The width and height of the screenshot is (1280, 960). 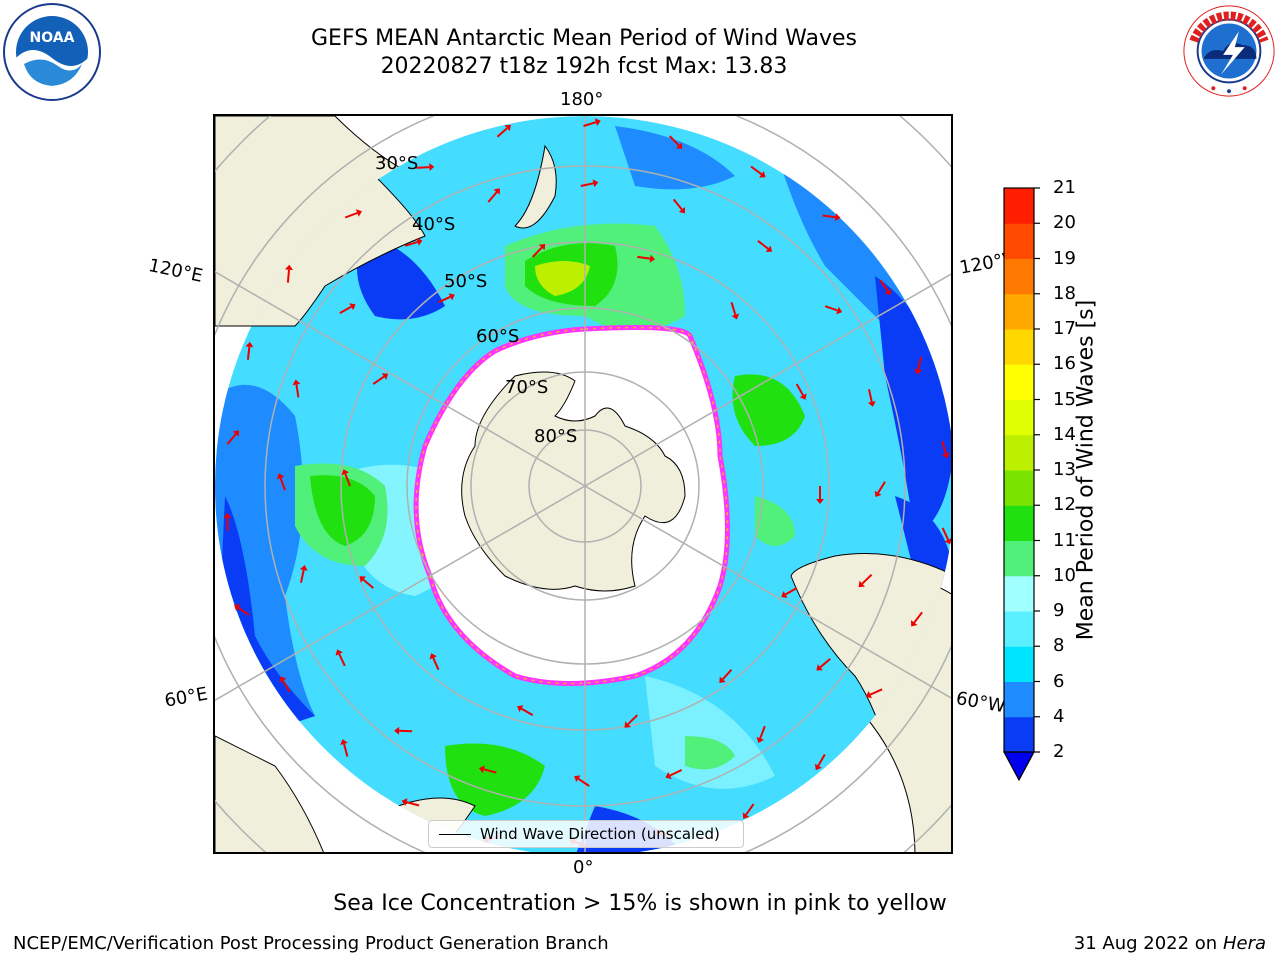 I want to click on colorbar-tick-label: 15, so click(x=1064, y=399).